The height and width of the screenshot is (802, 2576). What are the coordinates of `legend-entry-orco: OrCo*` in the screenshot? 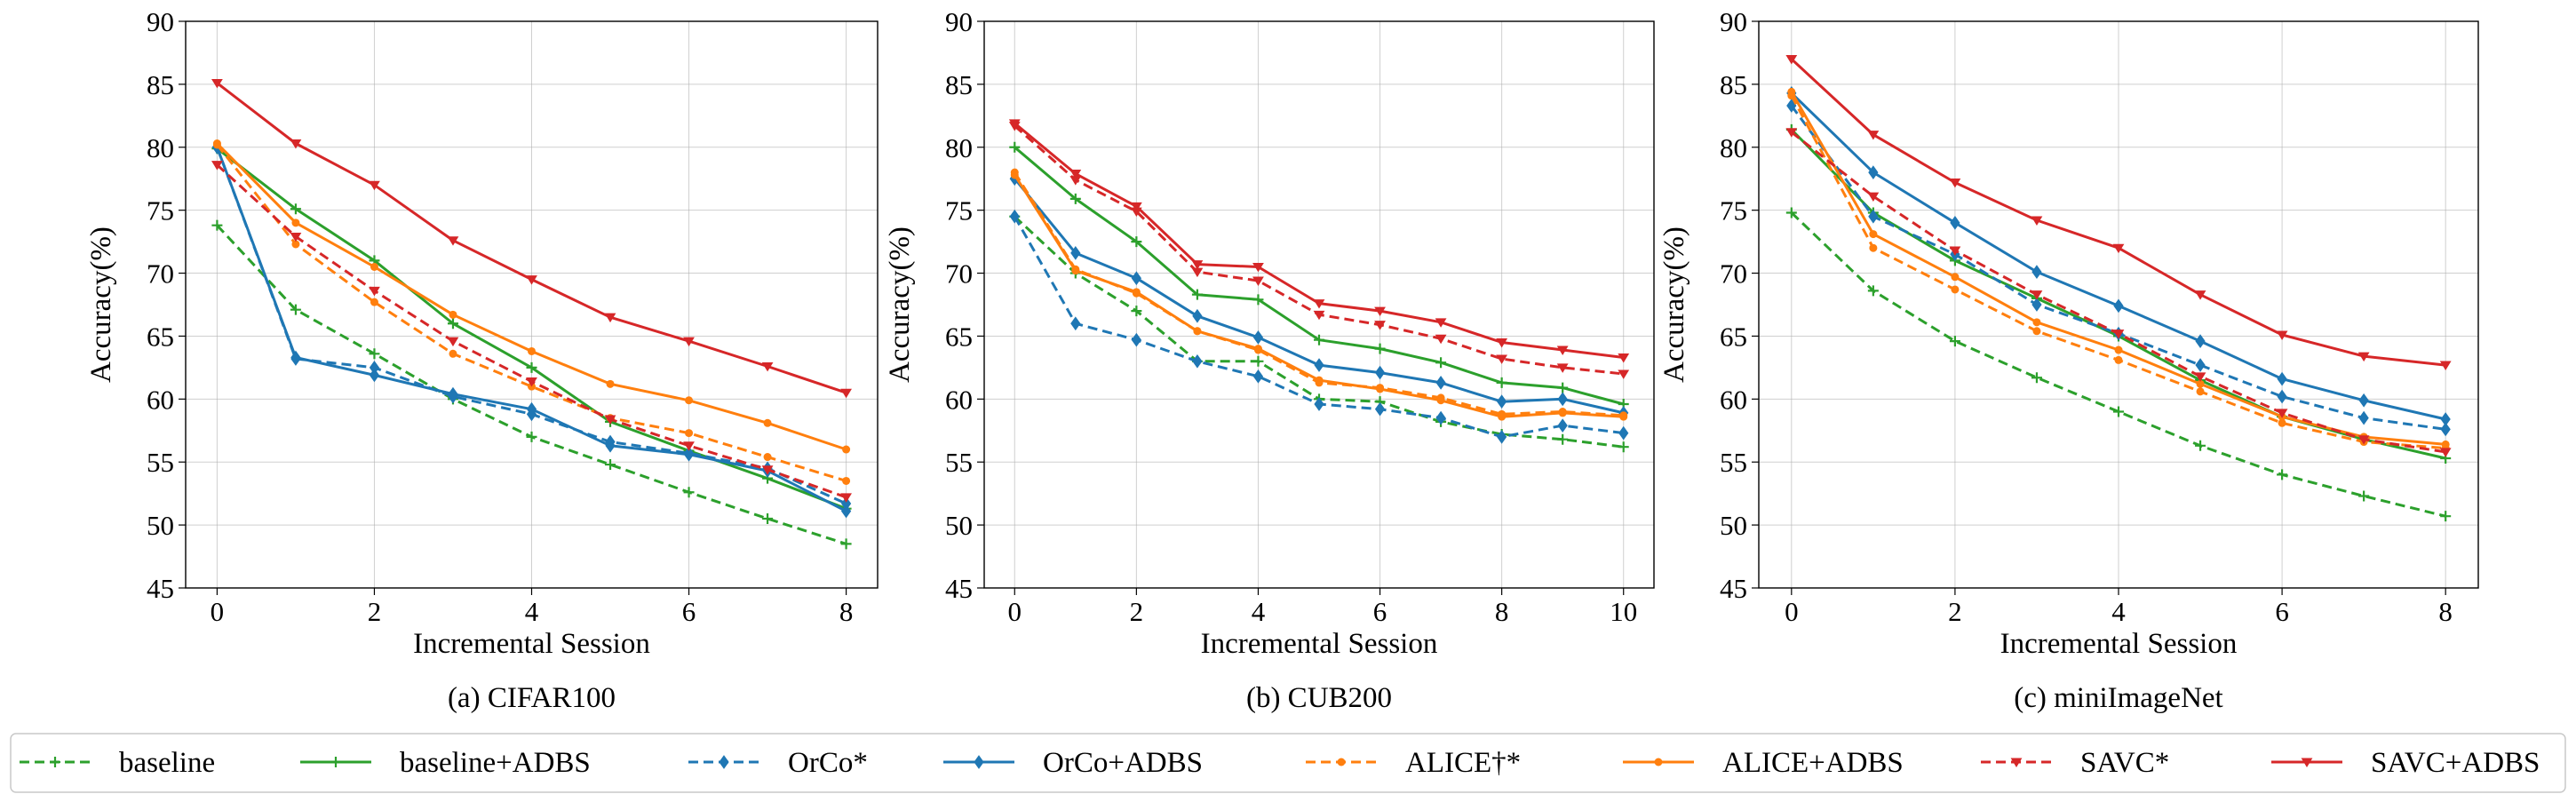 It's located at (778, 763).